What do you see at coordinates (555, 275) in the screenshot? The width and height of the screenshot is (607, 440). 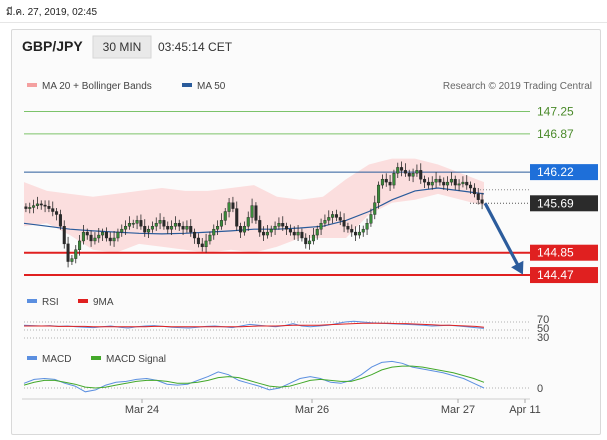 I see `level-badge-144.47-label: 144.47` at bounding box center [555, 275].